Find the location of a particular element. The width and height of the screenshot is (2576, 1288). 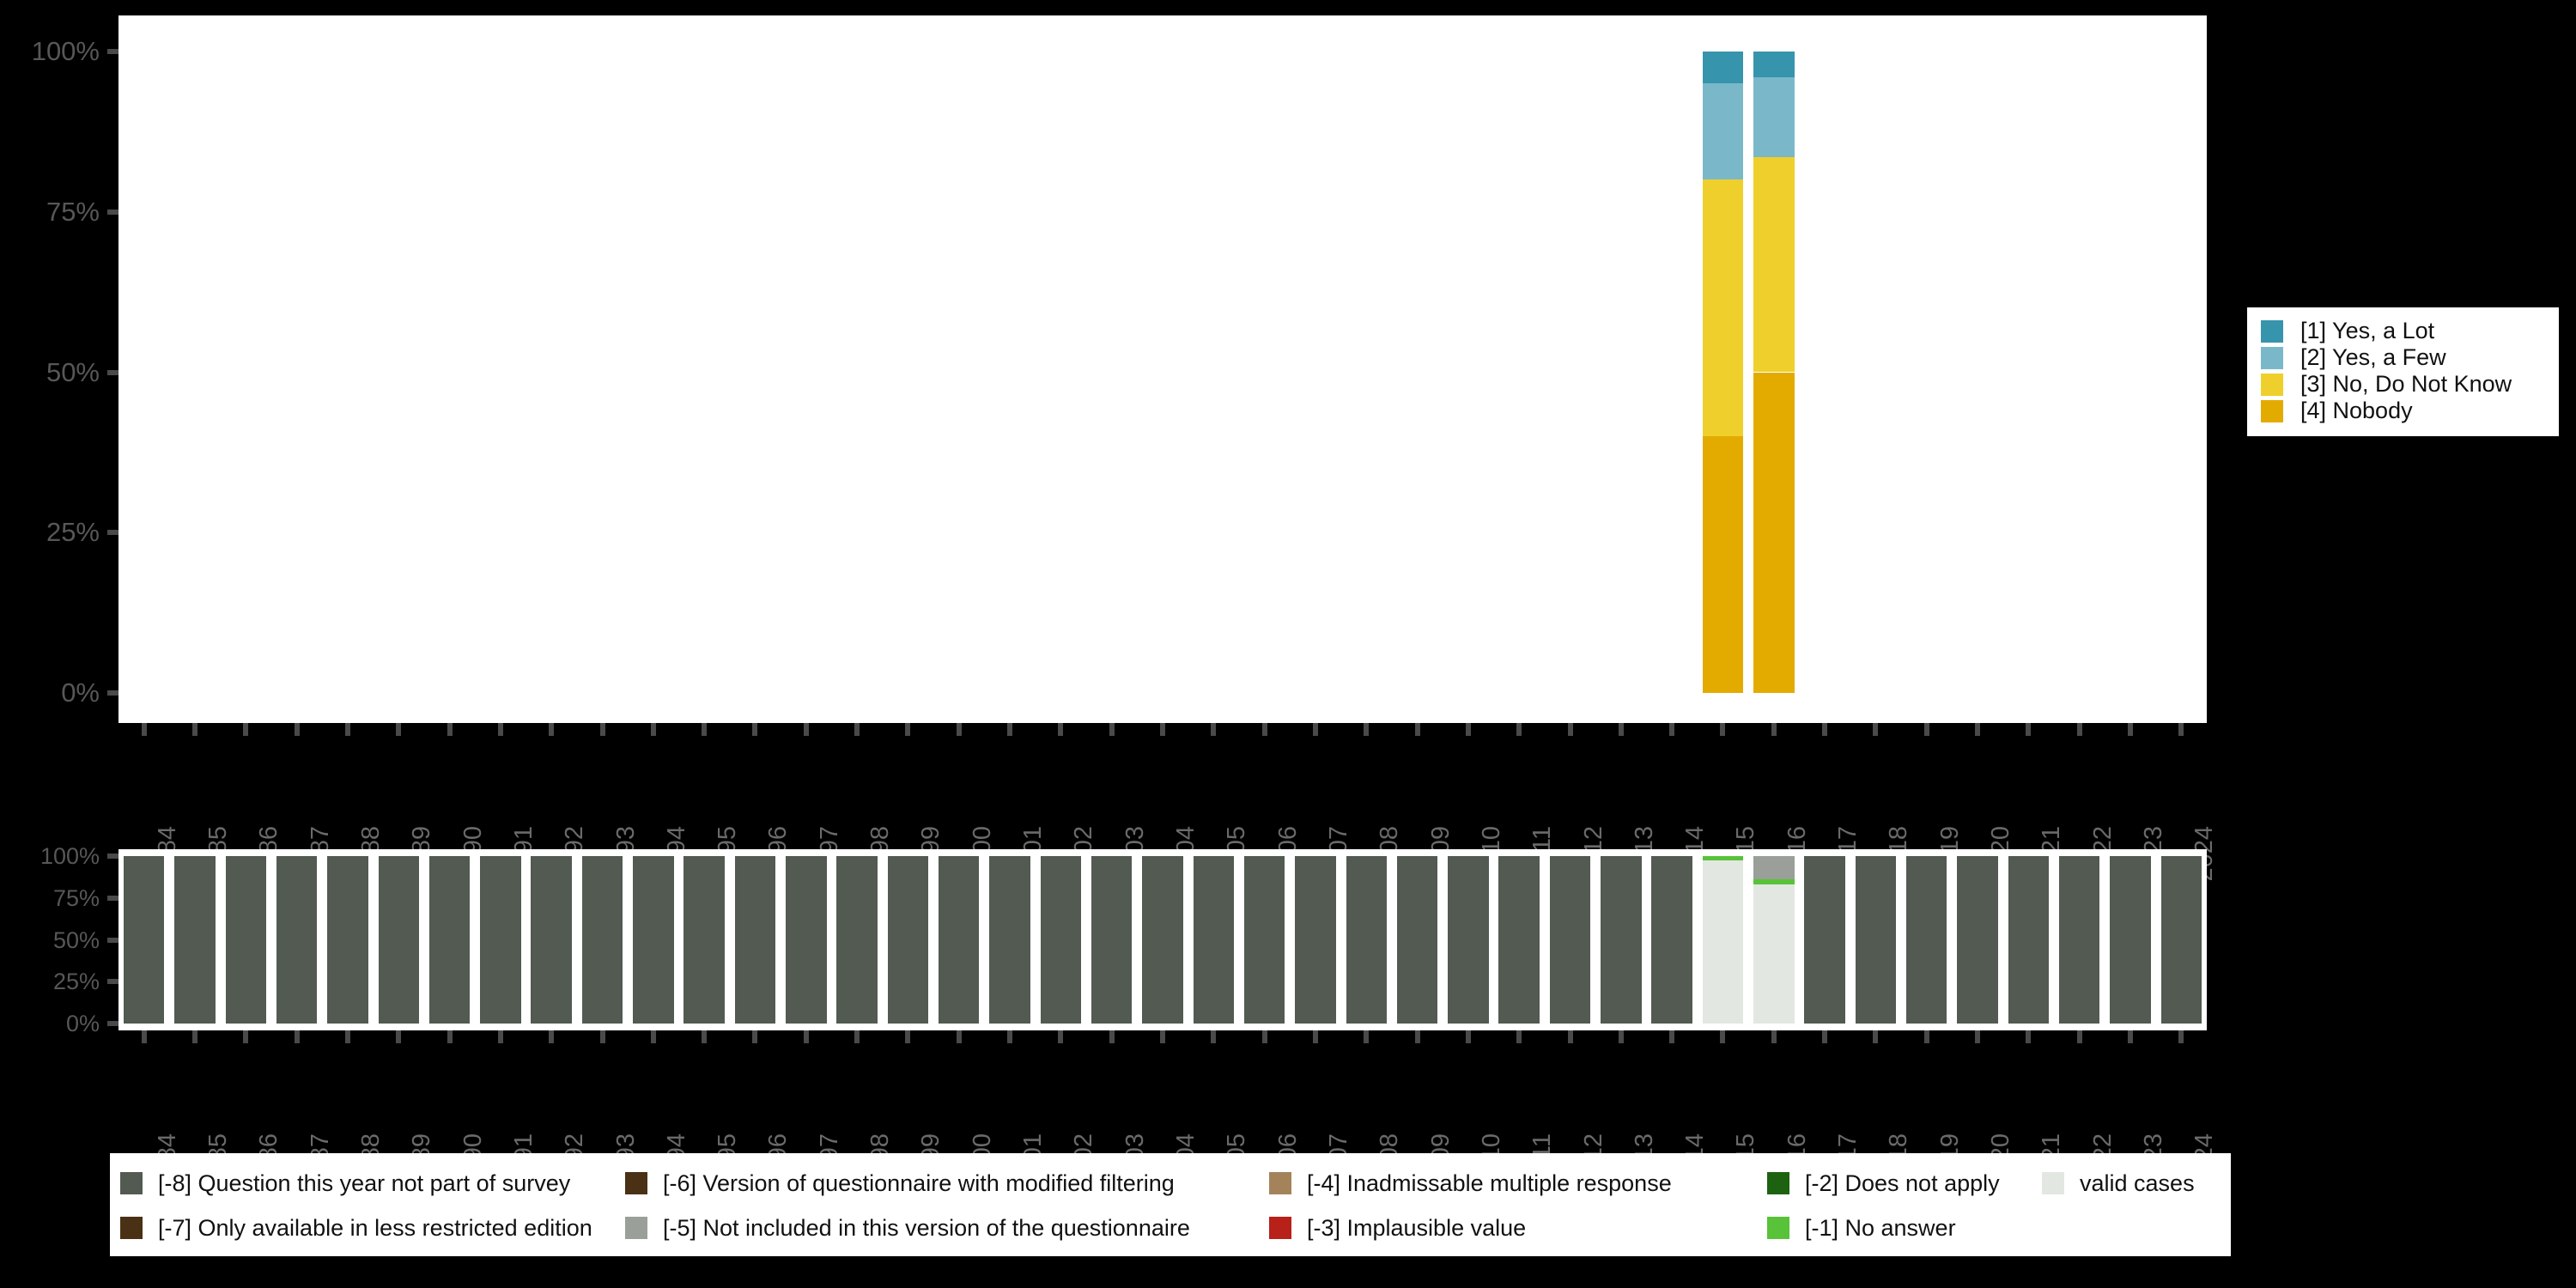

stacked-bar is located at coordinates (1723, 369).